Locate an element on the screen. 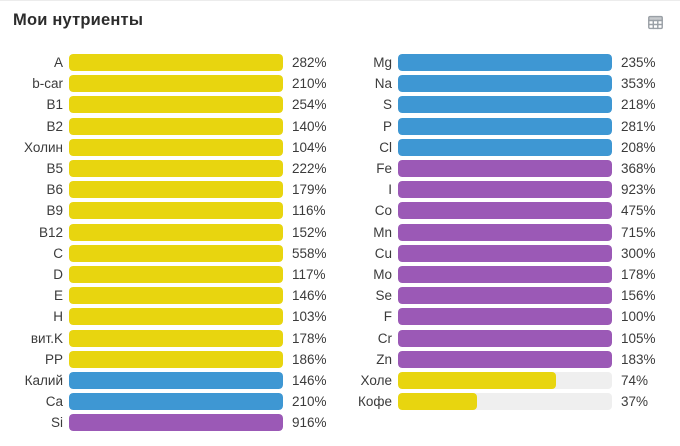 The width and height of the screenshot is (680, 446). nutrient-value: 156% is located at coordinates (638, 296).